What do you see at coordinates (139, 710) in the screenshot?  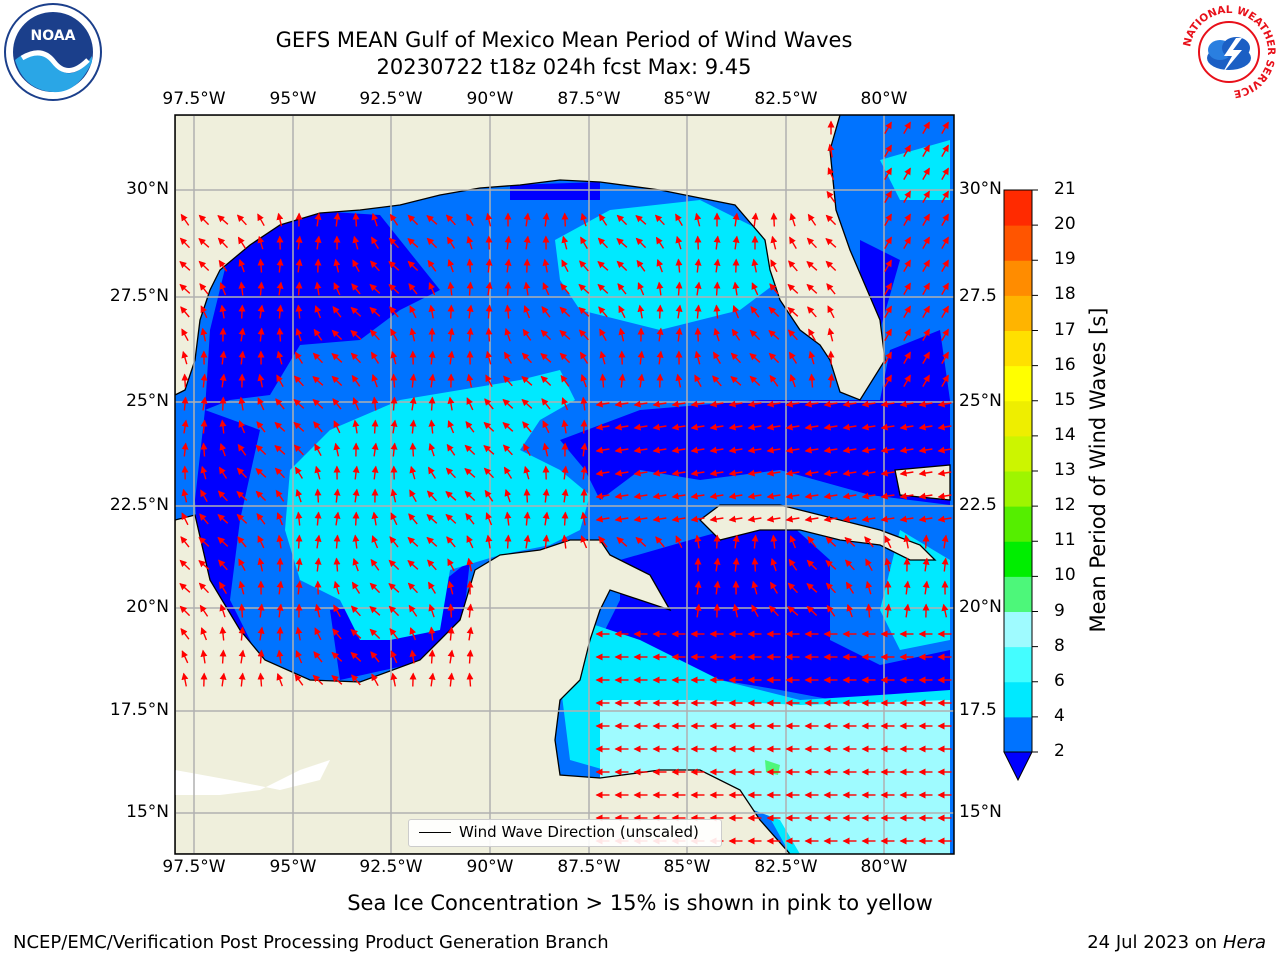 I see `lat-tick-left: 17.5°N` at bounding box center [139, 710].